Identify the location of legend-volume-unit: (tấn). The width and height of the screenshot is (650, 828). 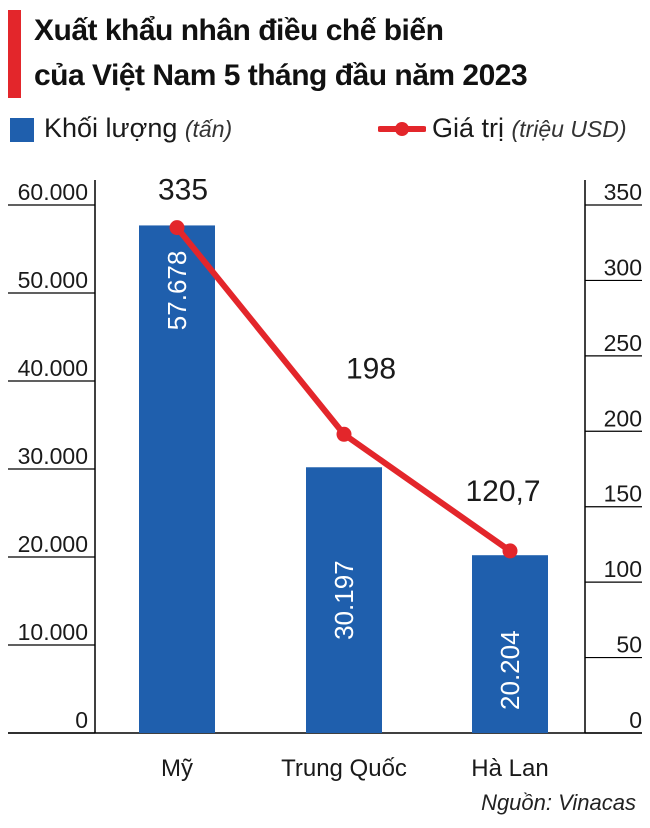
(208, 129).